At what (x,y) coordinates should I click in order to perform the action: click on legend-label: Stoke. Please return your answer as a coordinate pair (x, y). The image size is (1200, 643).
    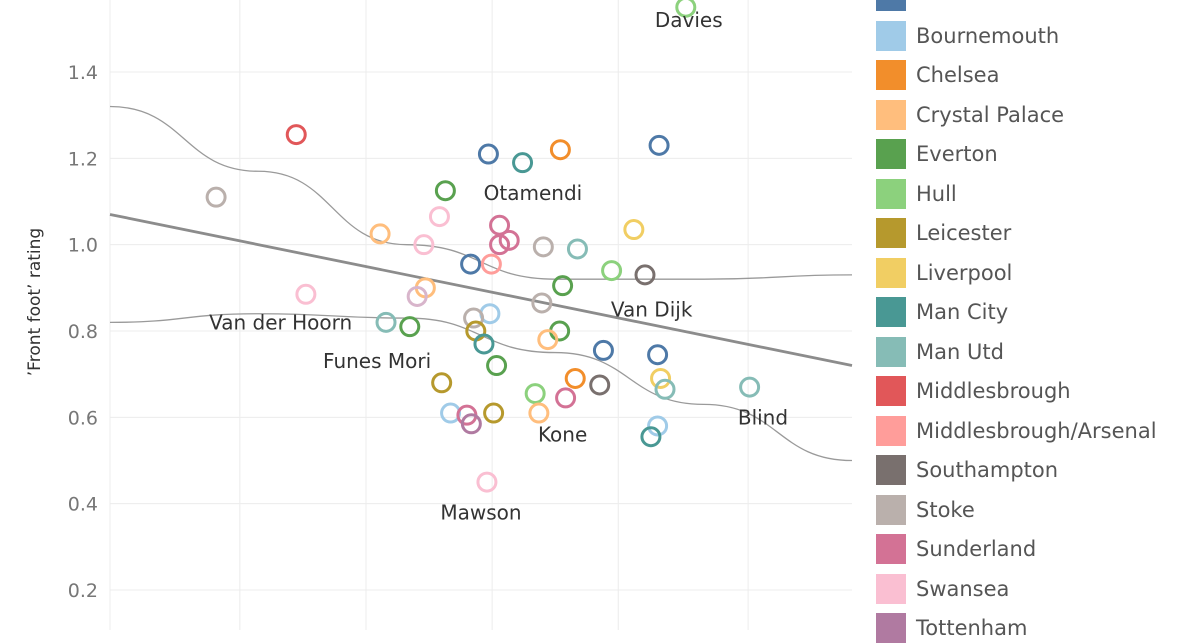
    Looking at the image, I should click on (945, 509).